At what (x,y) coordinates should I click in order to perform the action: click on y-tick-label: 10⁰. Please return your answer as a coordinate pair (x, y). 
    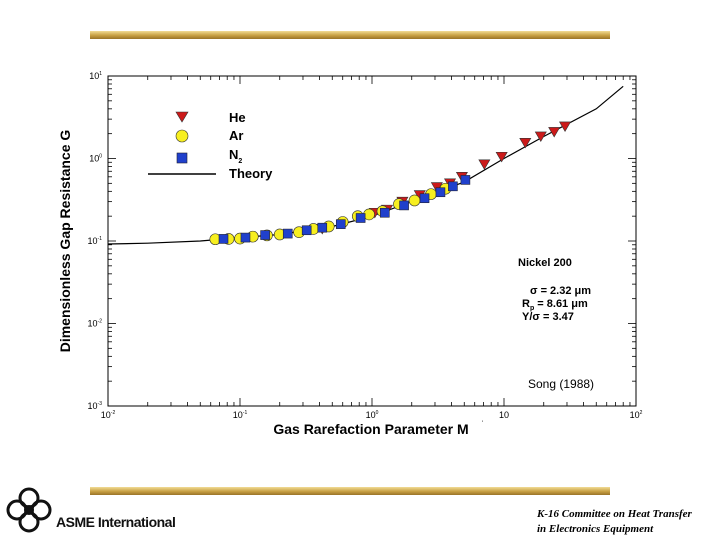
    Looking at the image, I should click on (95, 159).